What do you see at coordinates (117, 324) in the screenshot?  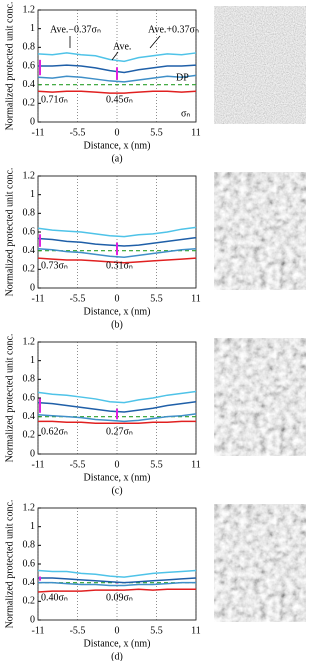 I see `caption: (b)` at bounding box center [117, 324].